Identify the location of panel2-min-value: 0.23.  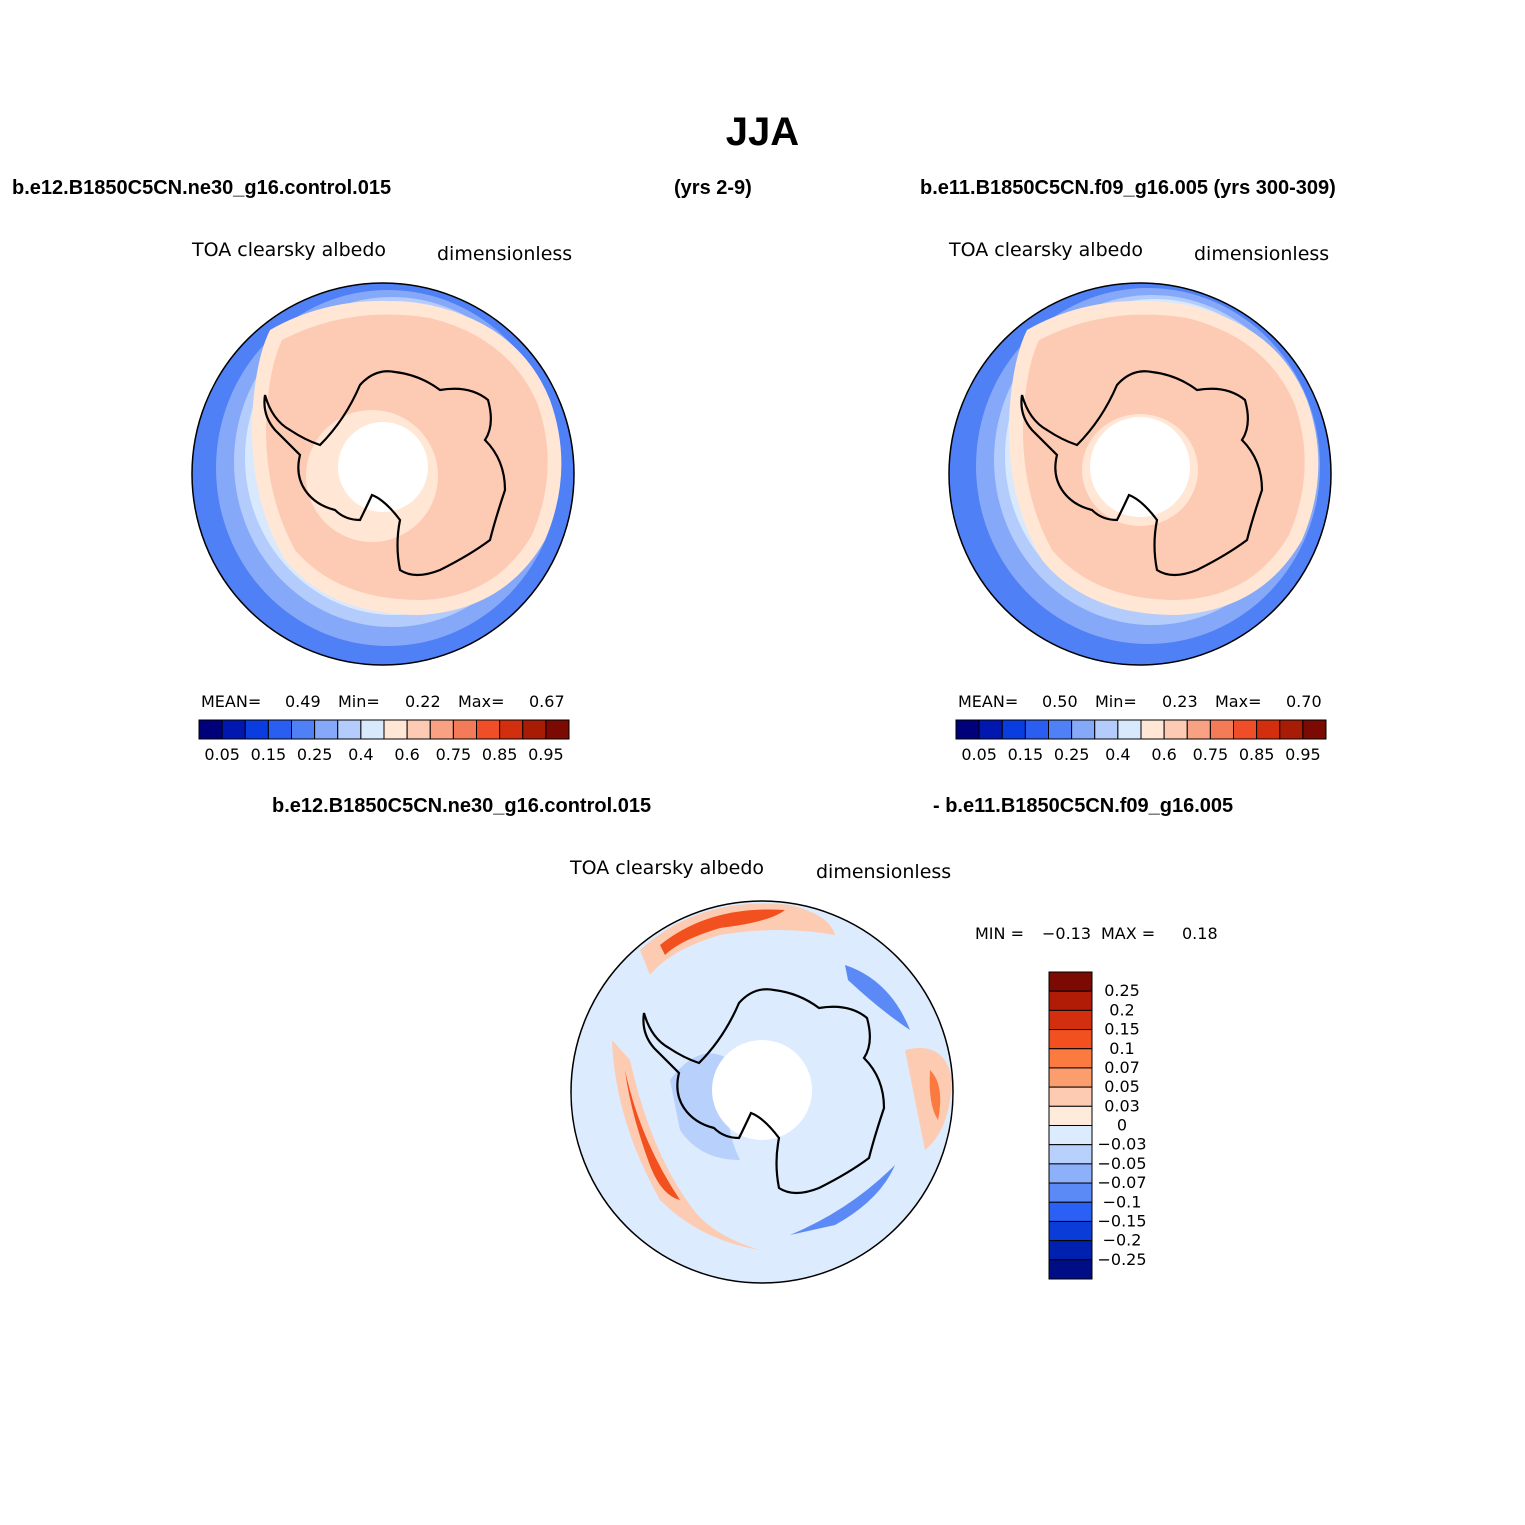
(1180, 701).